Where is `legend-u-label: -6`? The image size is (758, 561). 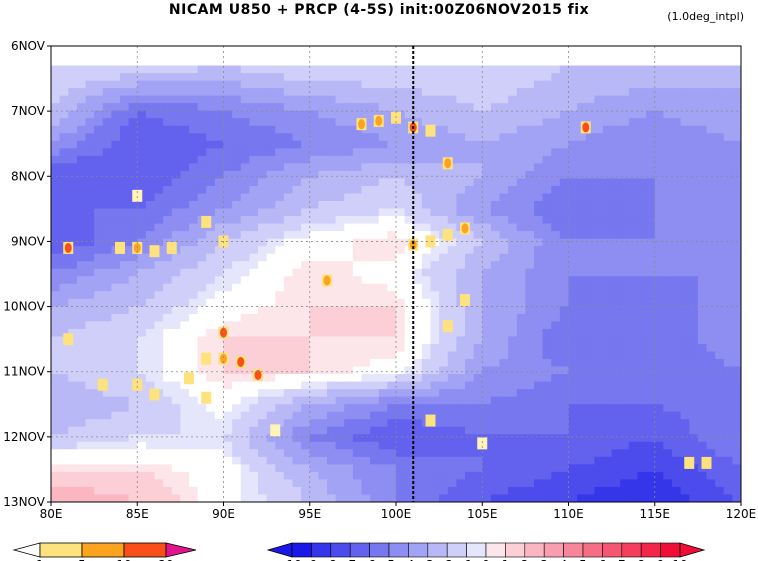
legend-u-label: -6 is located at coordinates (370, 559).